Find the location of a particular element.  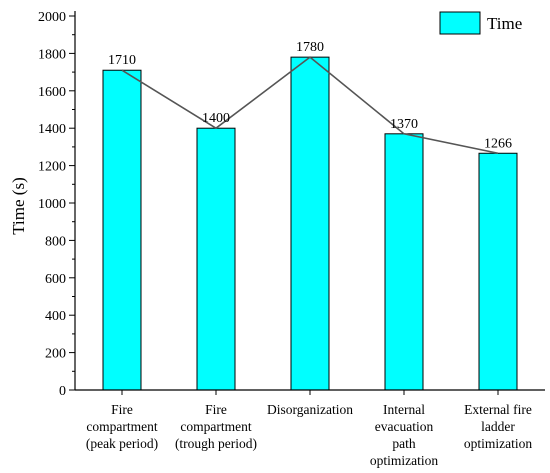

category-label-3: Disorganization is located at coordinates (310, 409).